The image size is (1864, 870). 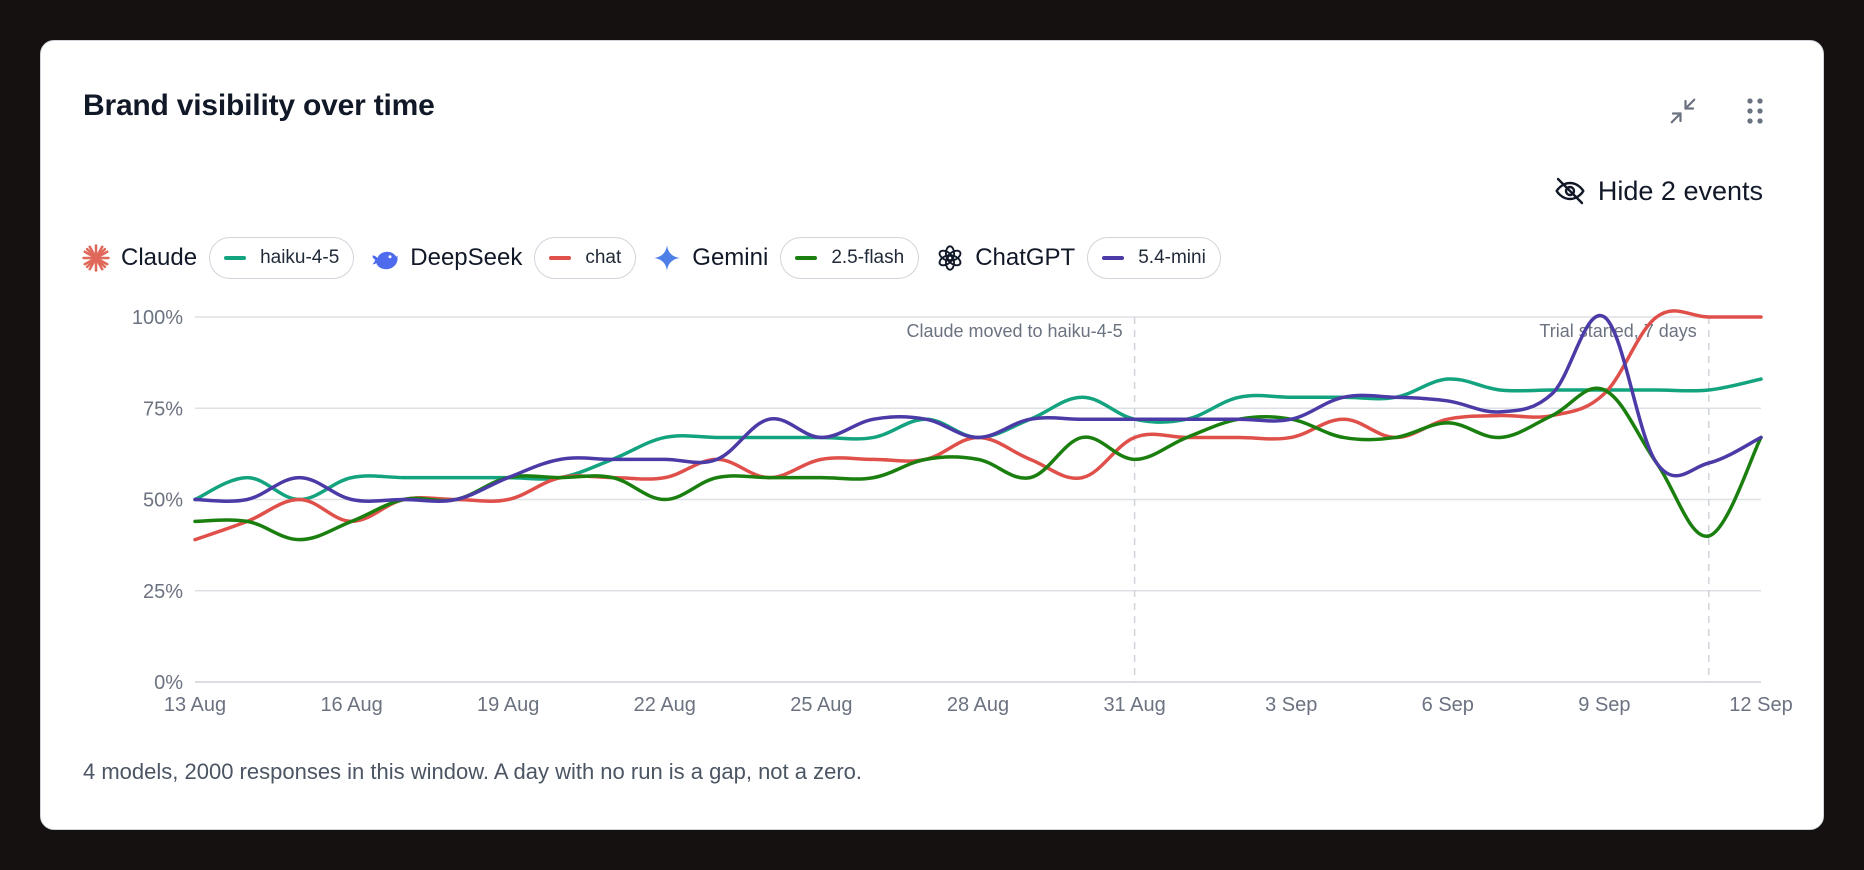 What do you see at coordinates (96, 258) in the screenshot?
I see `claude-sunburst-icon` at bounding box center [96, 258].